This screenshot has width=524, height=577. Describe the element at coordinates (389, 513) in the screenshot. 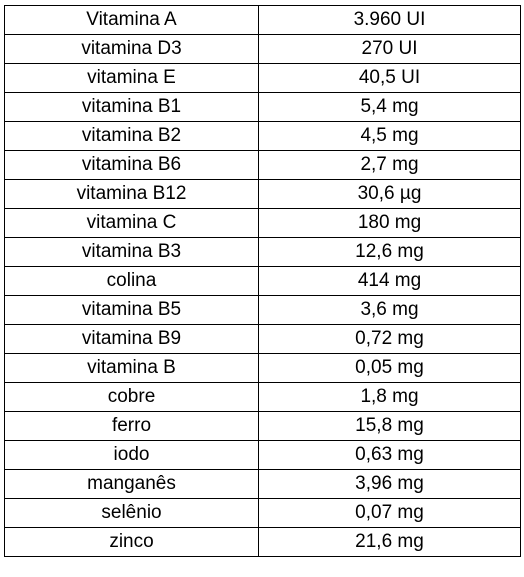

I see `nutrient-amount-cell: 0,07 mg` at that location.